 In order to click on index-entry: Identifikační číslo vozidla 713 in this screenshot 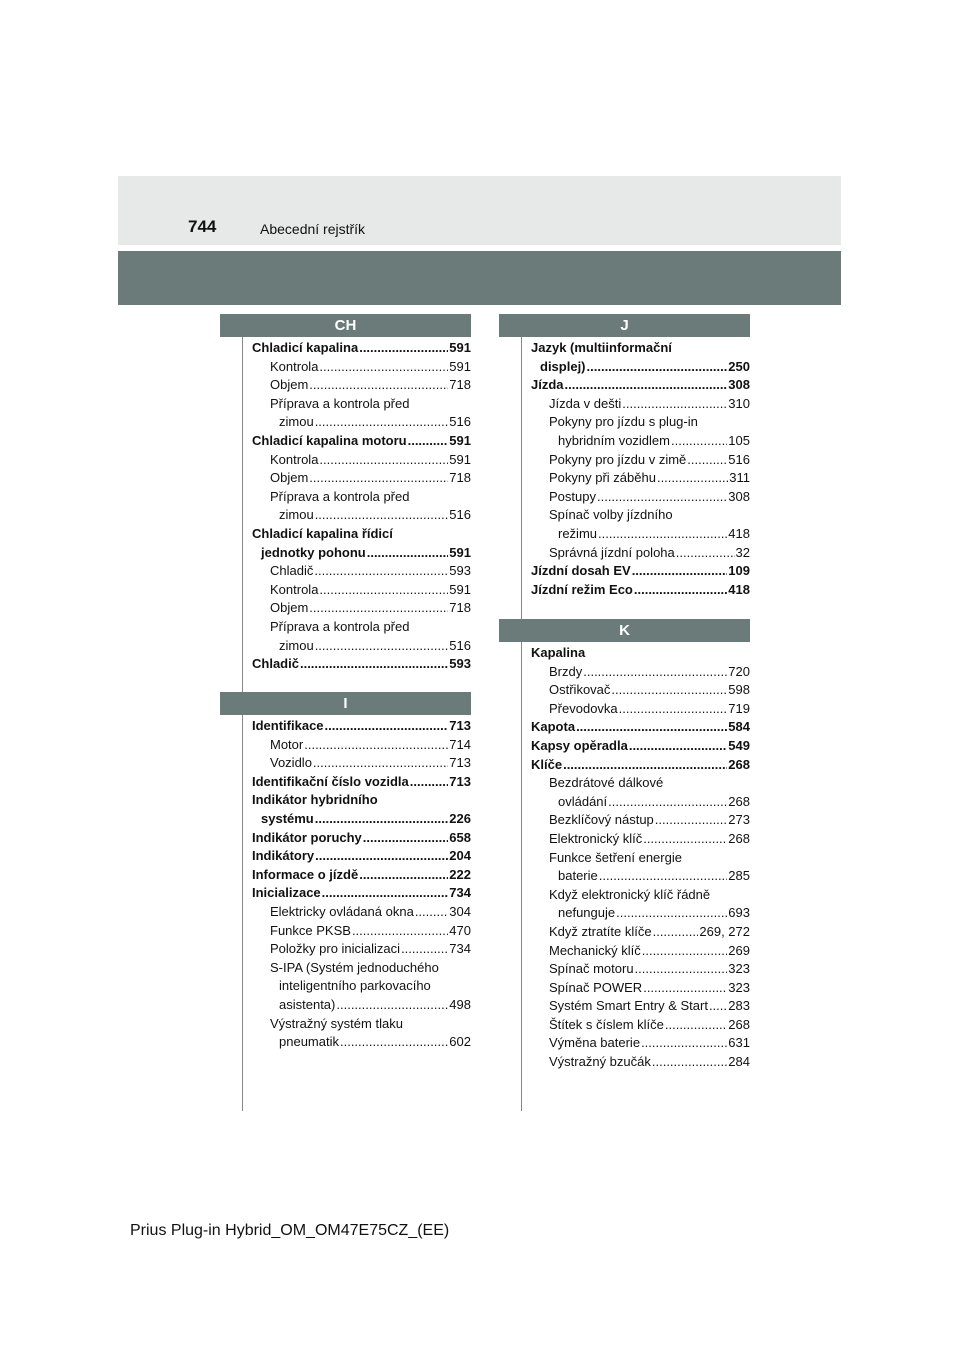, I will do `click(361, 782)`.